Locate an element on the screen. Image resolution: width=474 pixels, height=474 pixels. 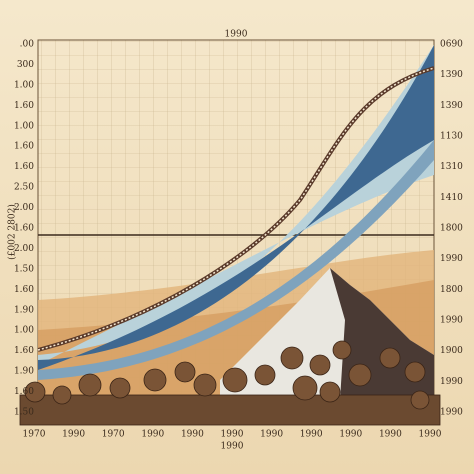
top-label: 1990 is located at coordinates (236, 35).